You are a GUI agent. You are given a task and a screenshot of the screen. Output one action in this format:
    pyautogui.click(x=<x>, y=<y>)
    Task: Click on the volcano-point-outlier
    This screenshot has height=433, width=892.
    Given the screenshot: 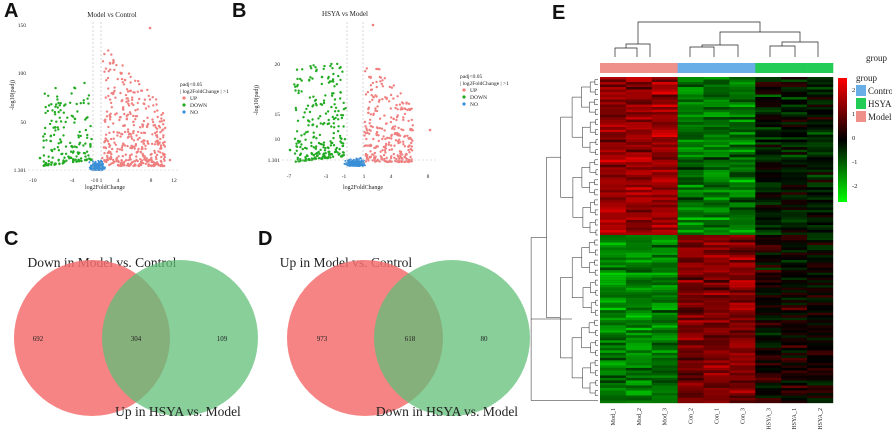 What is the action you would take?
    pyautogui.click(x=430, y=130)
    